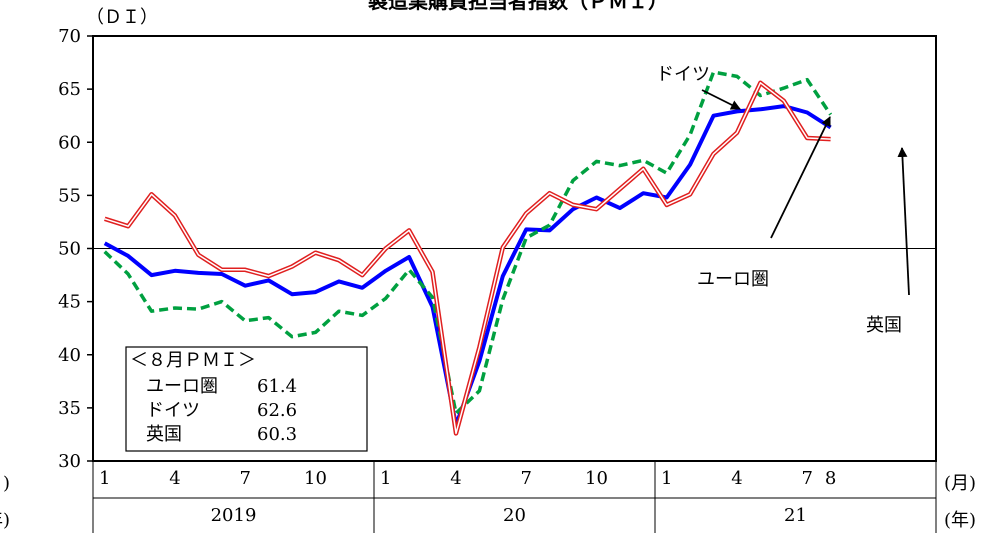 The height and width of the screenshot is (533, 1006). I want to click on info-box-label-uk: 英国, so click(164, 434).